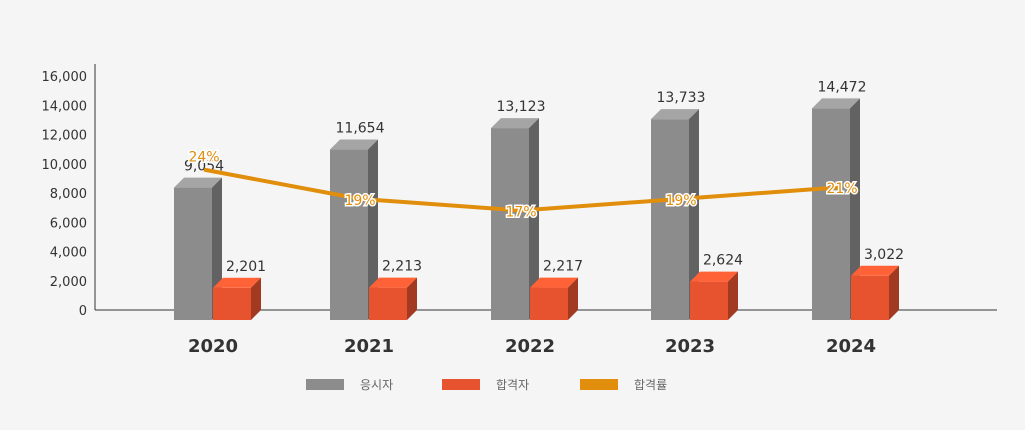 This screenshot has width=1025, height=430. Describe the element at coordinates (520, 213) in the screenshot. I see `line-label-pass-rate: 17%` at that location.